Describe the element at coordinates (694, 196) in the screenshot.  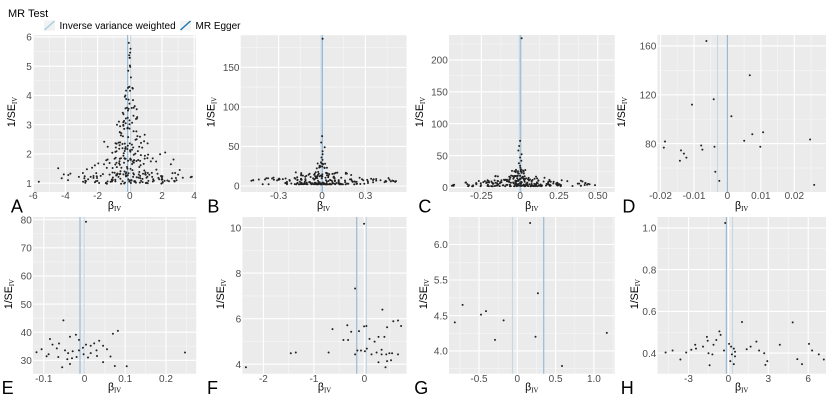
I see `svg-text: -0.01` at that location.